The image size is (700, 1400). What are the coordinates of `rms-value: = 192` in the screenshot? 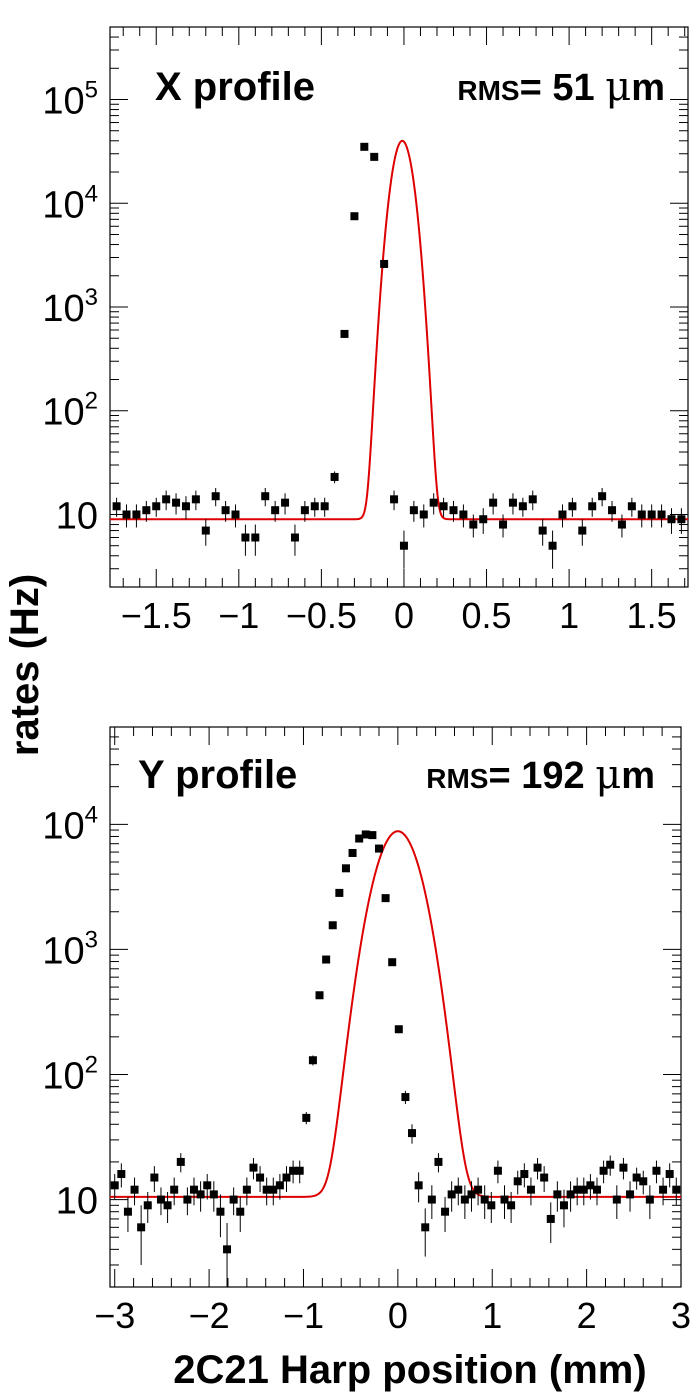 It's located at (541, 776).